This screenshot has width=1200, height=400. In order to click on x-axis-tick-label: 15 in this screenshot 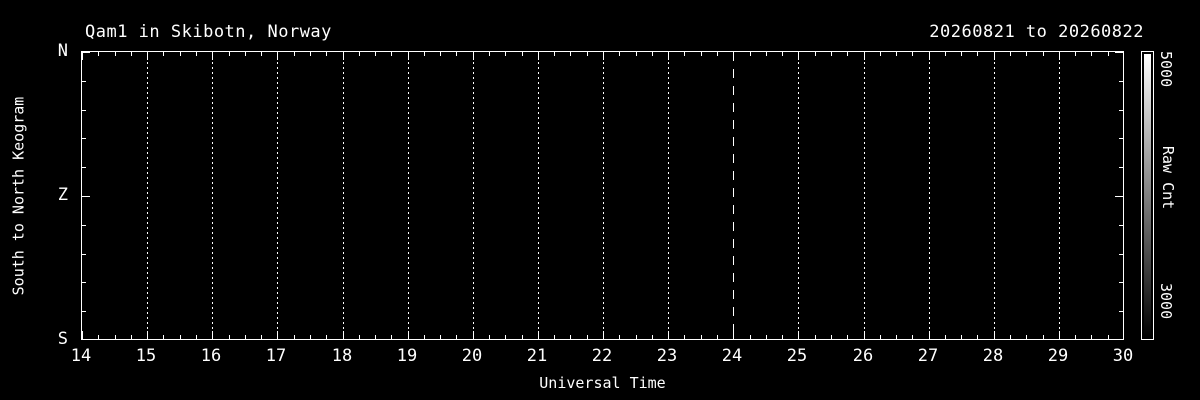, I will do `click(146, 356)`.